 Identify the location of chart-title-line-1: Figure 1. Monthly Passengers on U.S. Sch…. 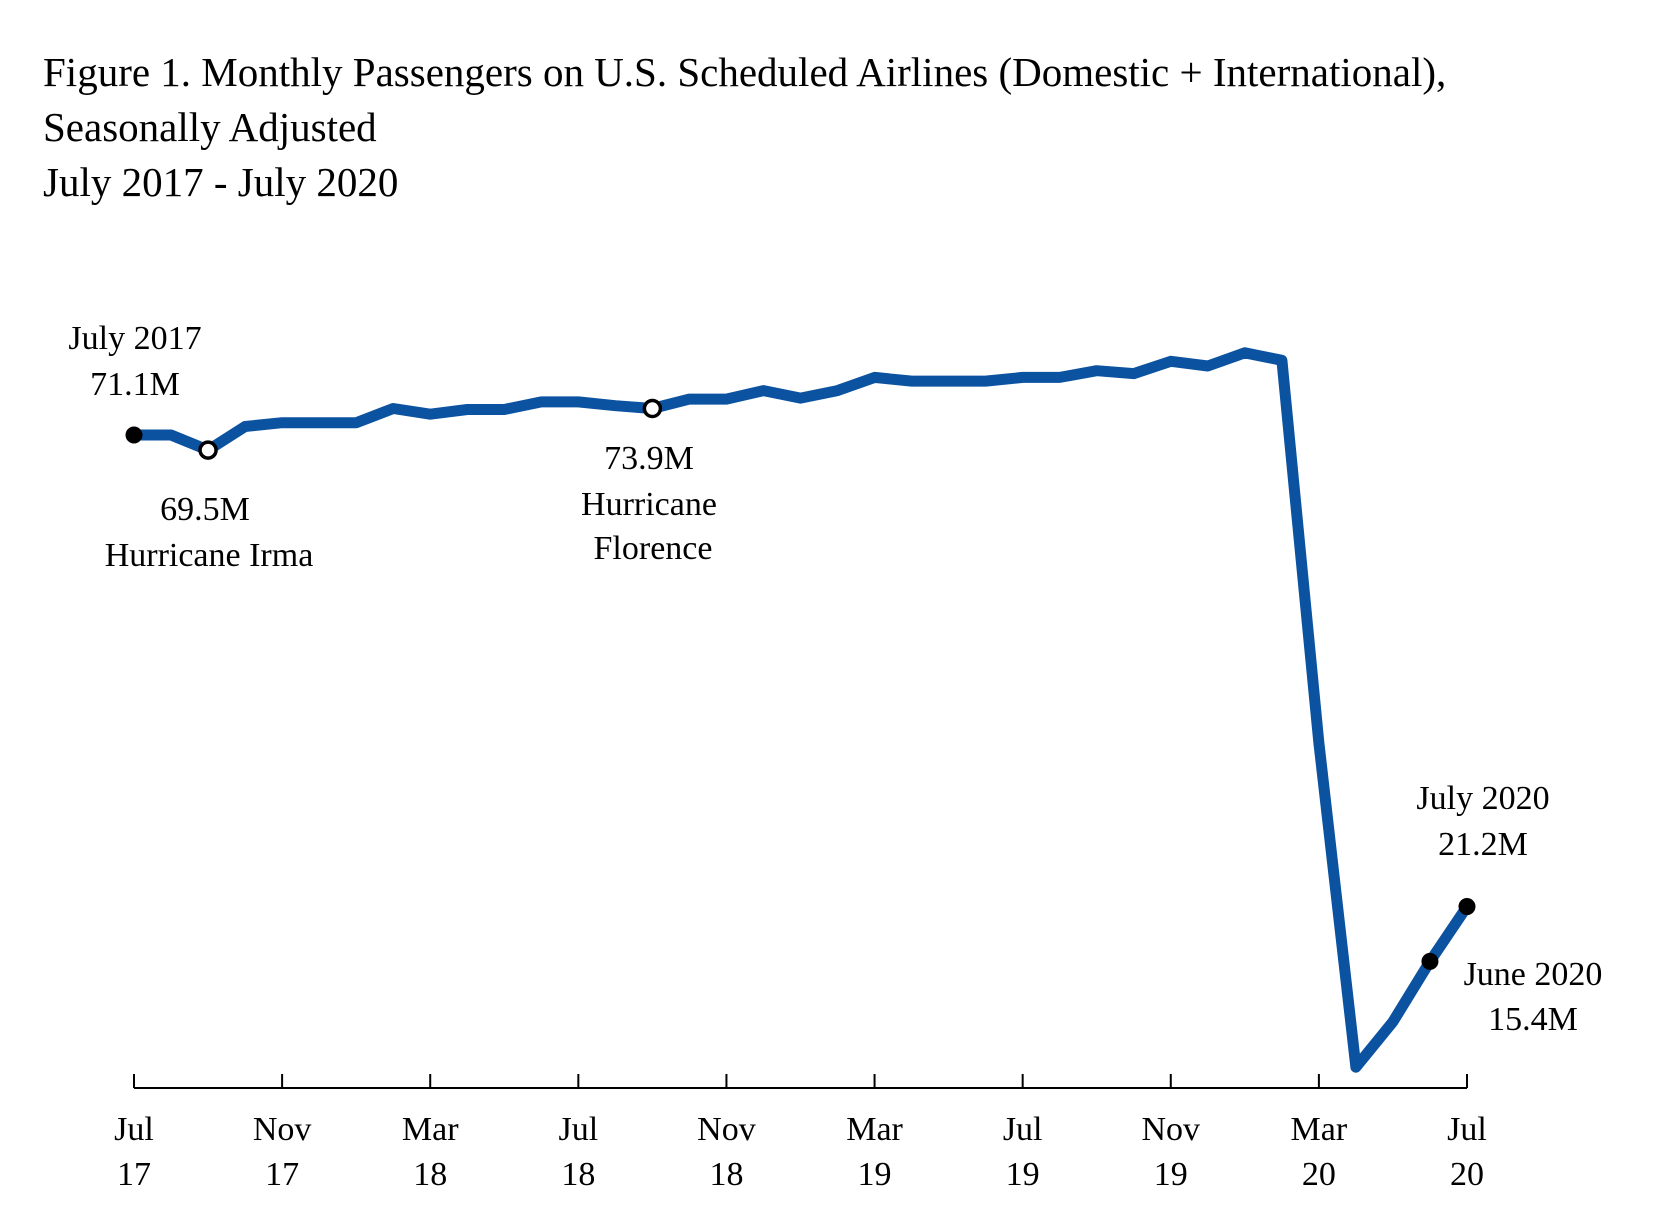
(744, 72).